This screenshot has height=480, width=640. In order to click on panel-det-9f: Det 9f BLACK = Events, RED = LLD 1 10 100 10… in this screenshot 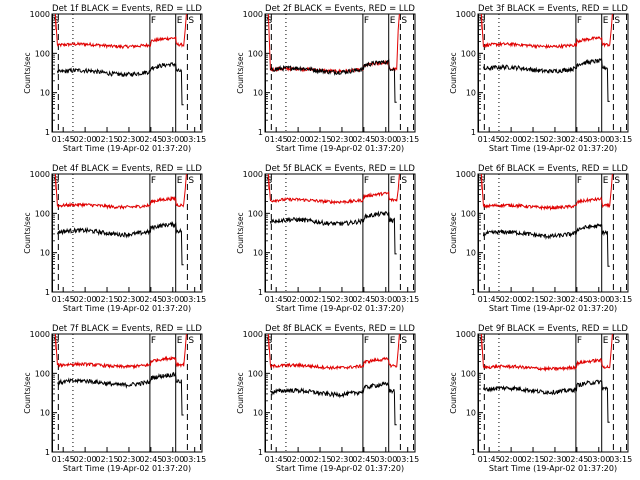, I will do `click(540, 398)`.